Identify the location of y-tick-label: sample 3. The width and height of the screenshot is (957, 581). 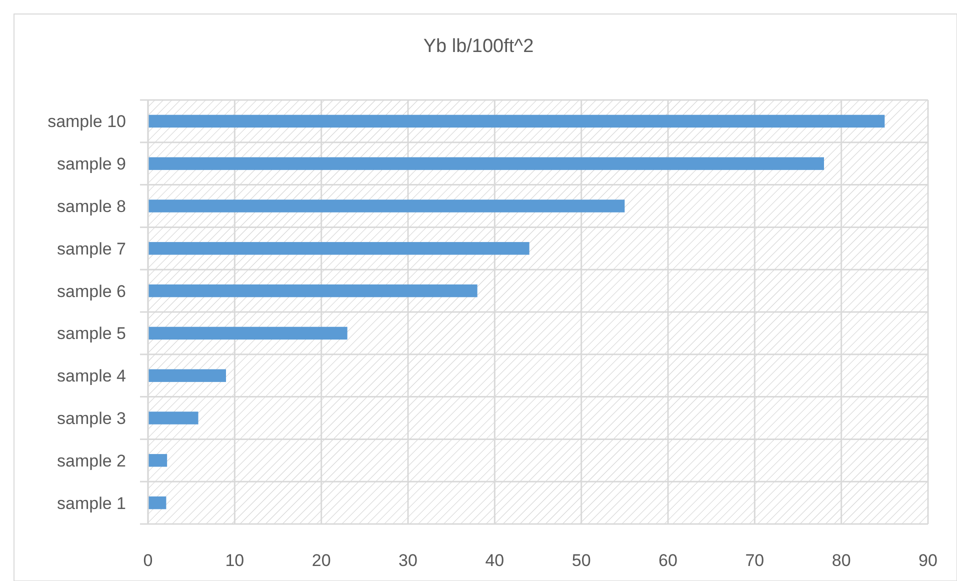
(91, 418).